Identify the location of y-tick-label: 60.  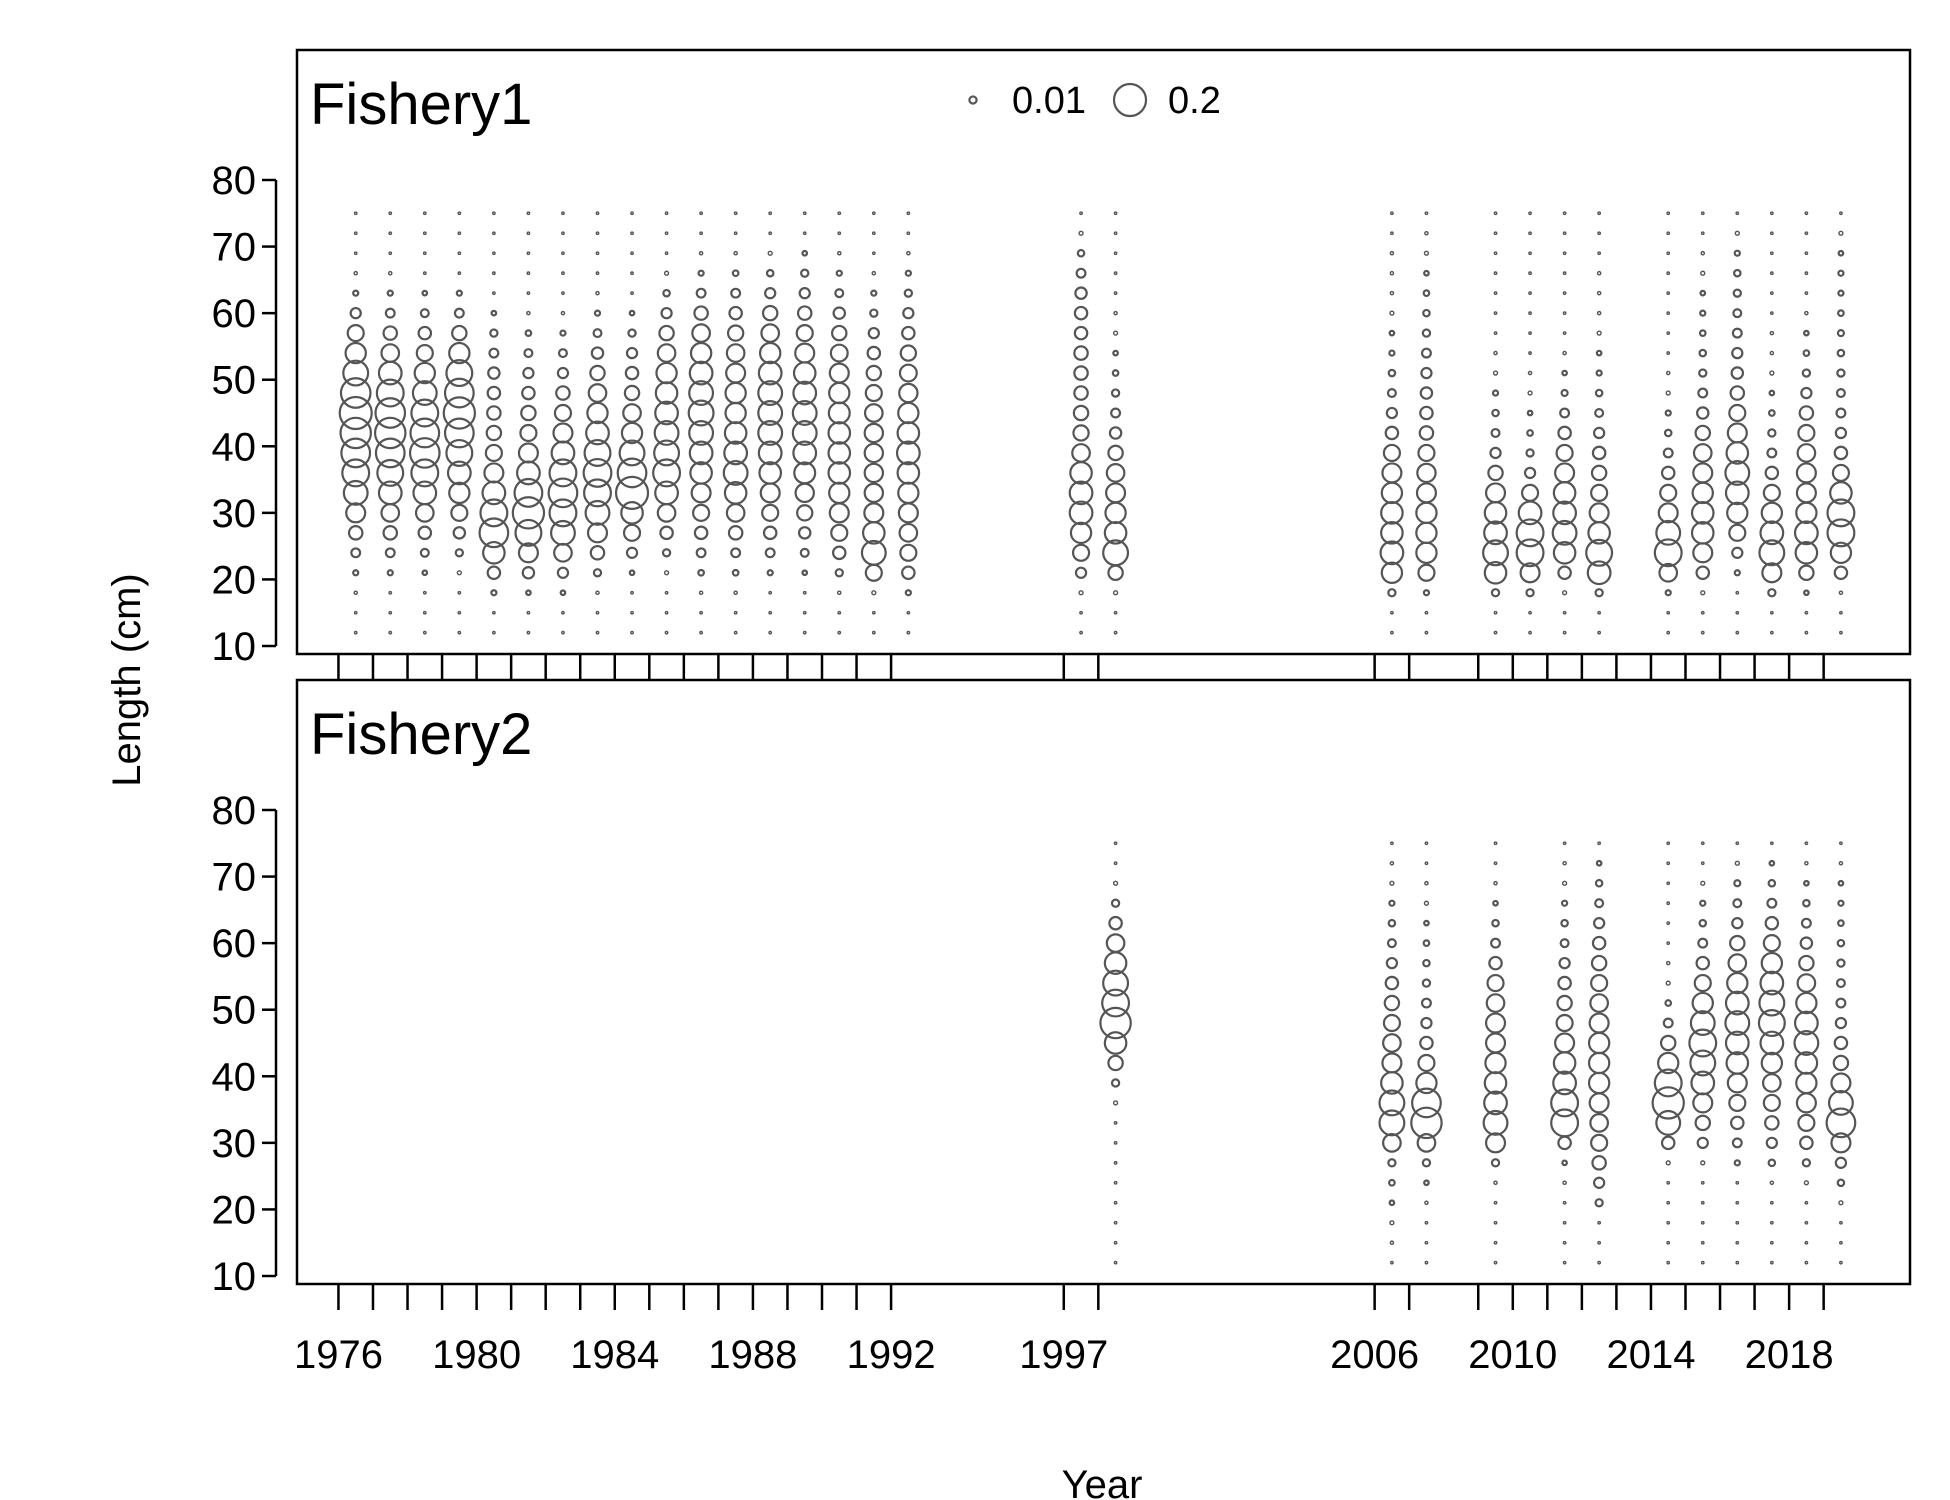
(234, 944).